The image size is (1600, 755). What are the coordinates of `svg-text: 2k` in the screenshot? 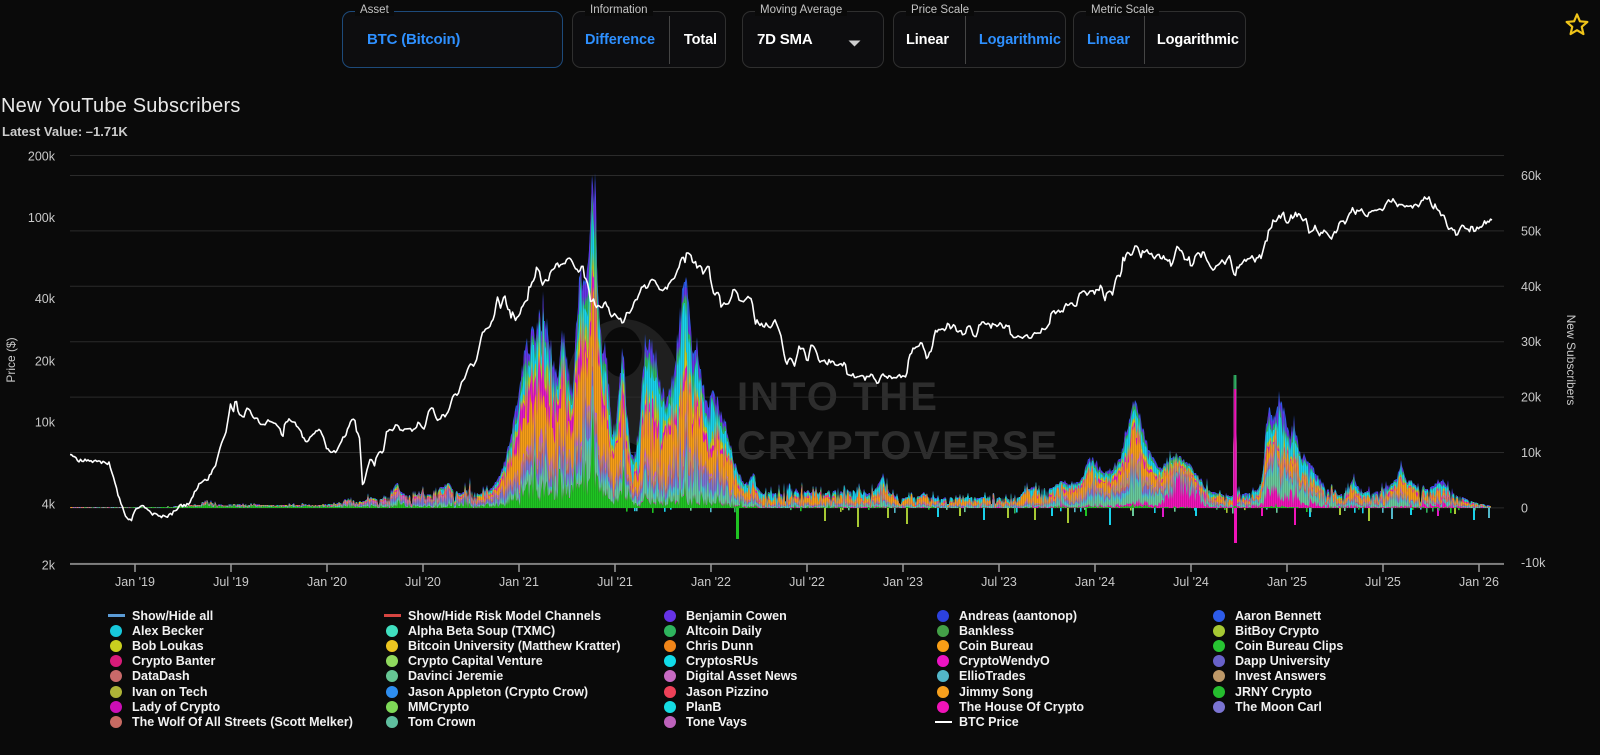 It's located at (49, 566).